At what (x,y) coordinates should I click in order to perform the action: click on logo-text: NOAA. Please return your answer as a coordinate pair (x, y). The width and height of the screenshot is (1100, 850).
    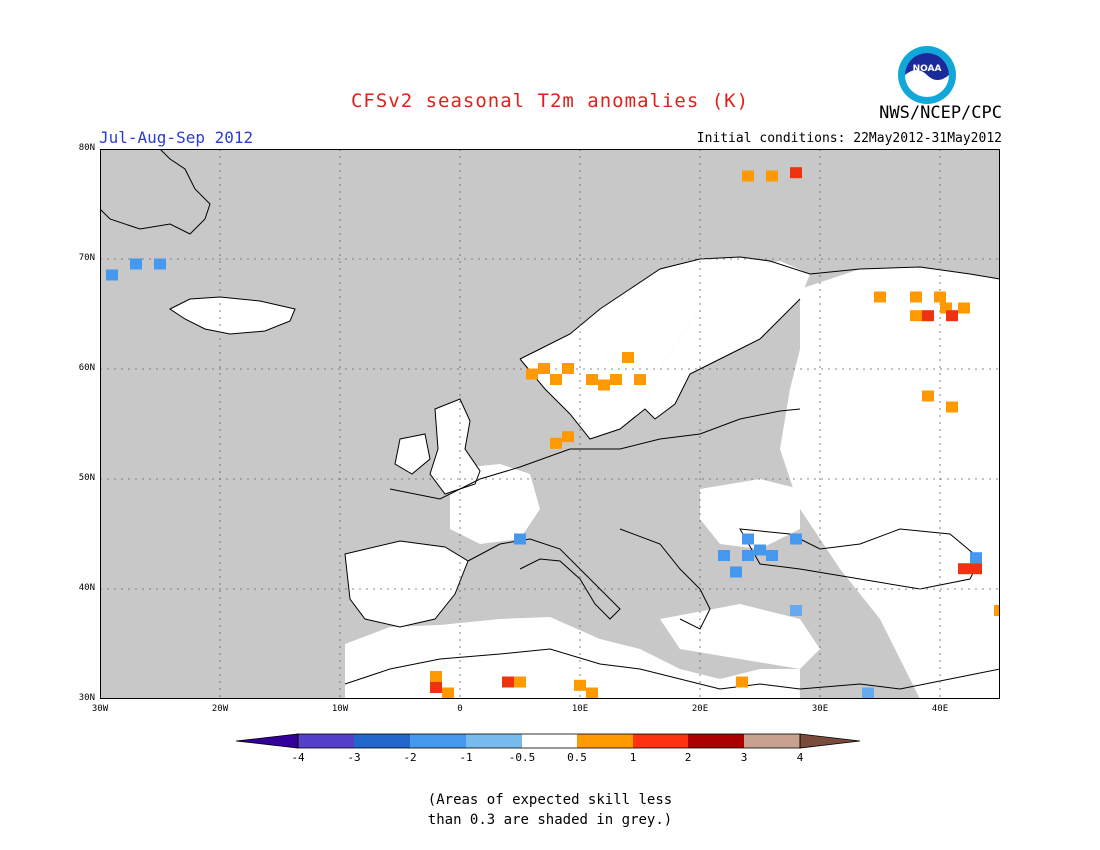
    Looking at the image, I should click on (927, 69).